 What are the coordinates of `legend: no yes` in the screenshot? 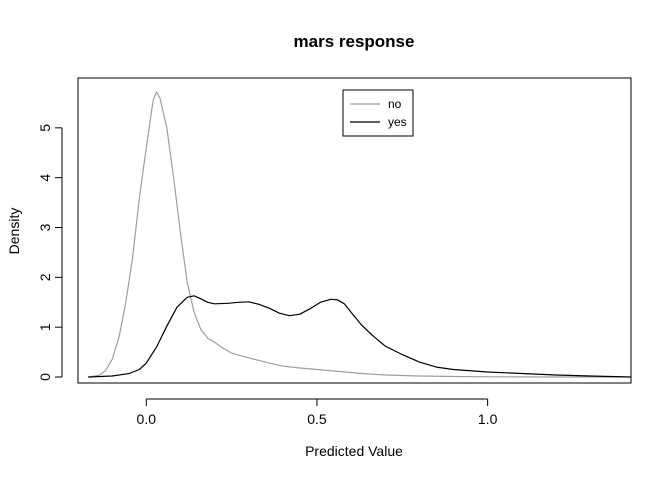 It's located at (378, 113).